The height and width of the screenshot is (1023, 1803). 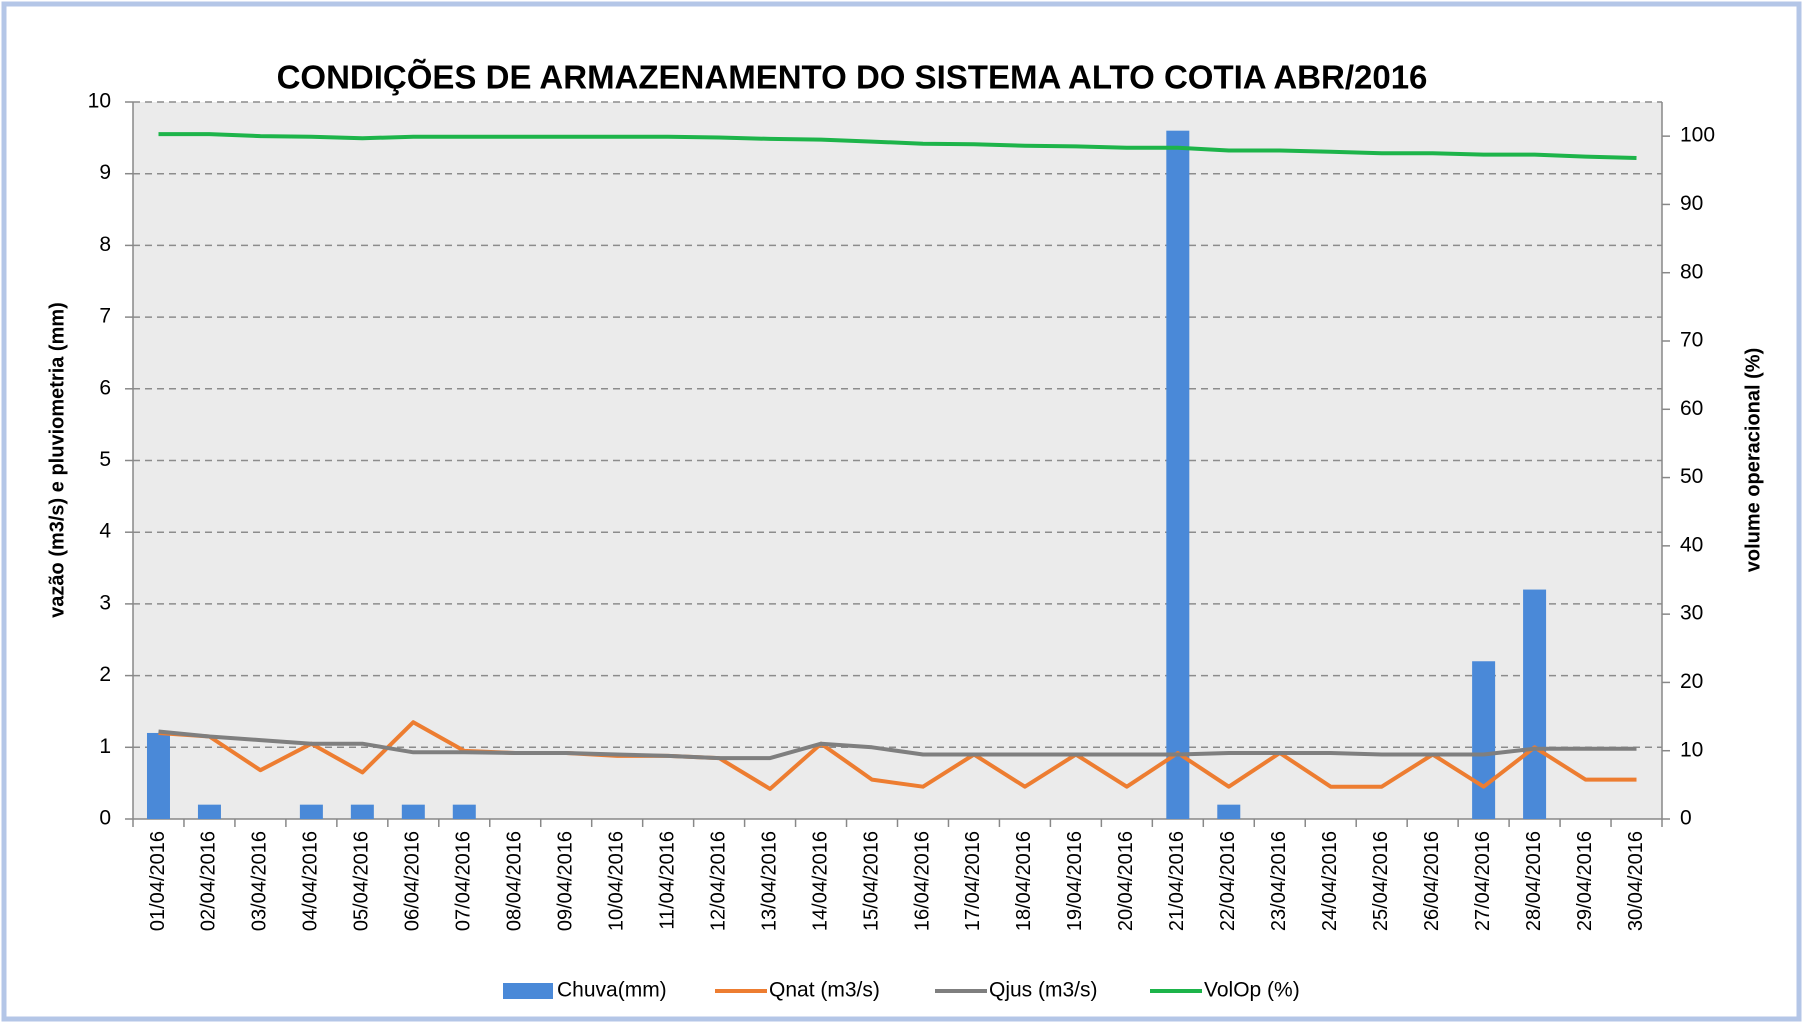 I want to click on y2-tick-label: 40, so click(x=1691, y=544).